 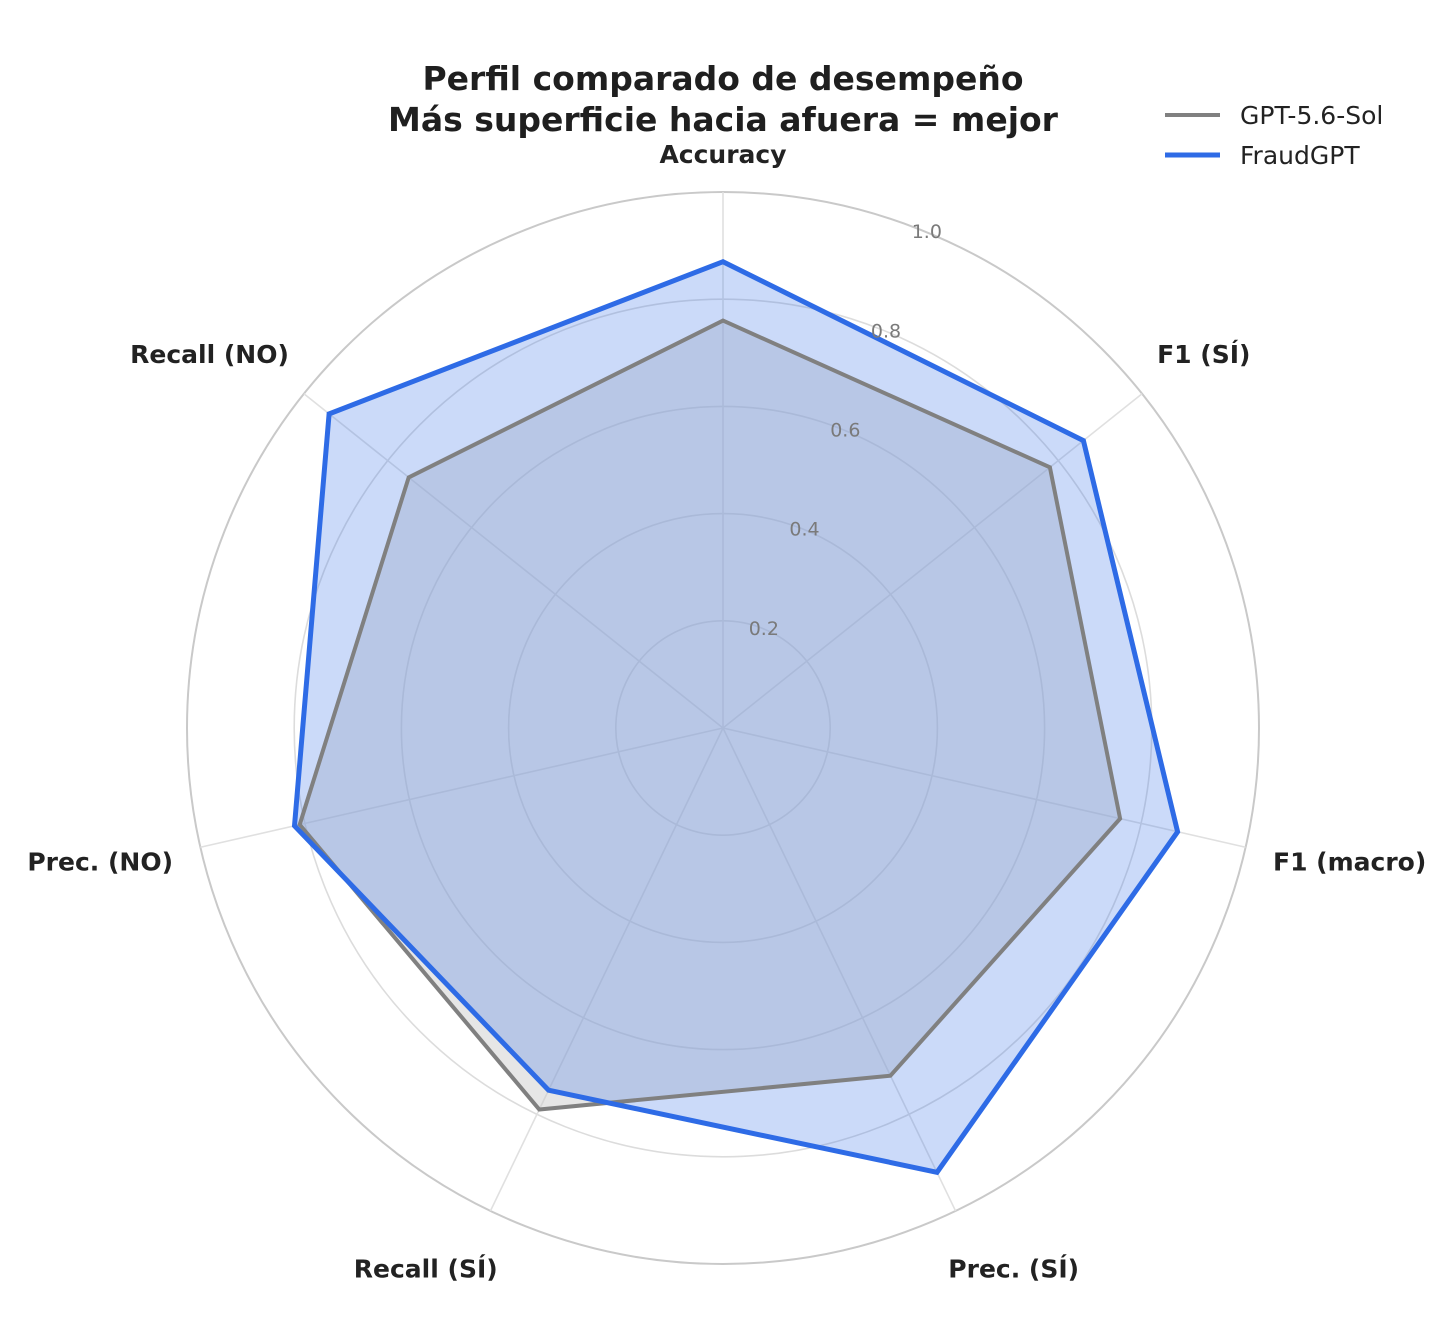 I want to click on axis-label: Recall (NO), so click(x=209, y=354).